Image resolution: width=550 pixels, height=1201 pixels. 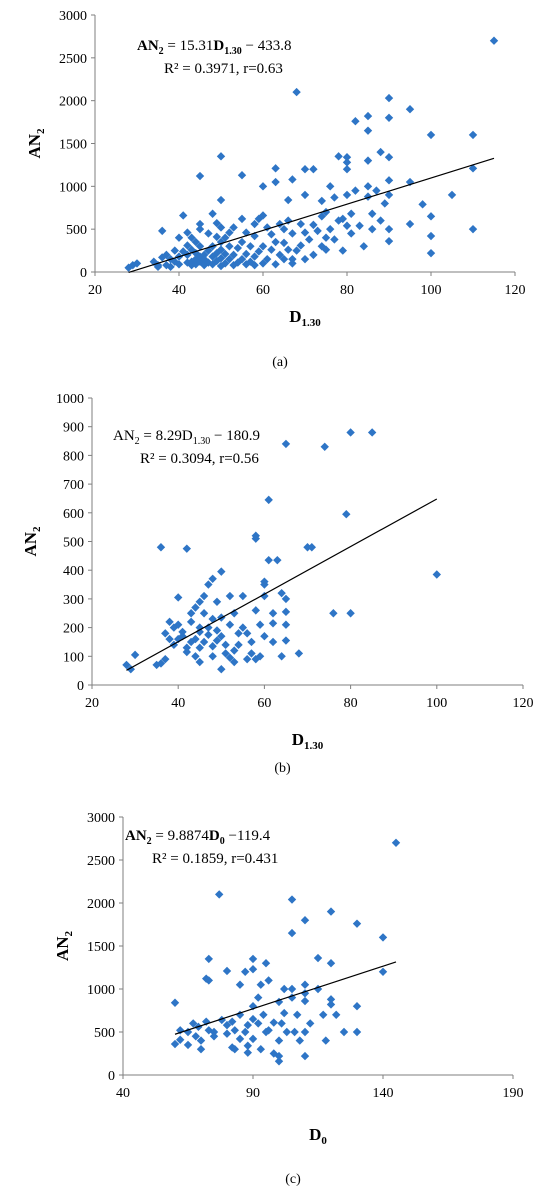 What do you see at coordinates (178, 703) in the screenshot?
I see `x-tick-label: 40` at bounding box center [178, 703].